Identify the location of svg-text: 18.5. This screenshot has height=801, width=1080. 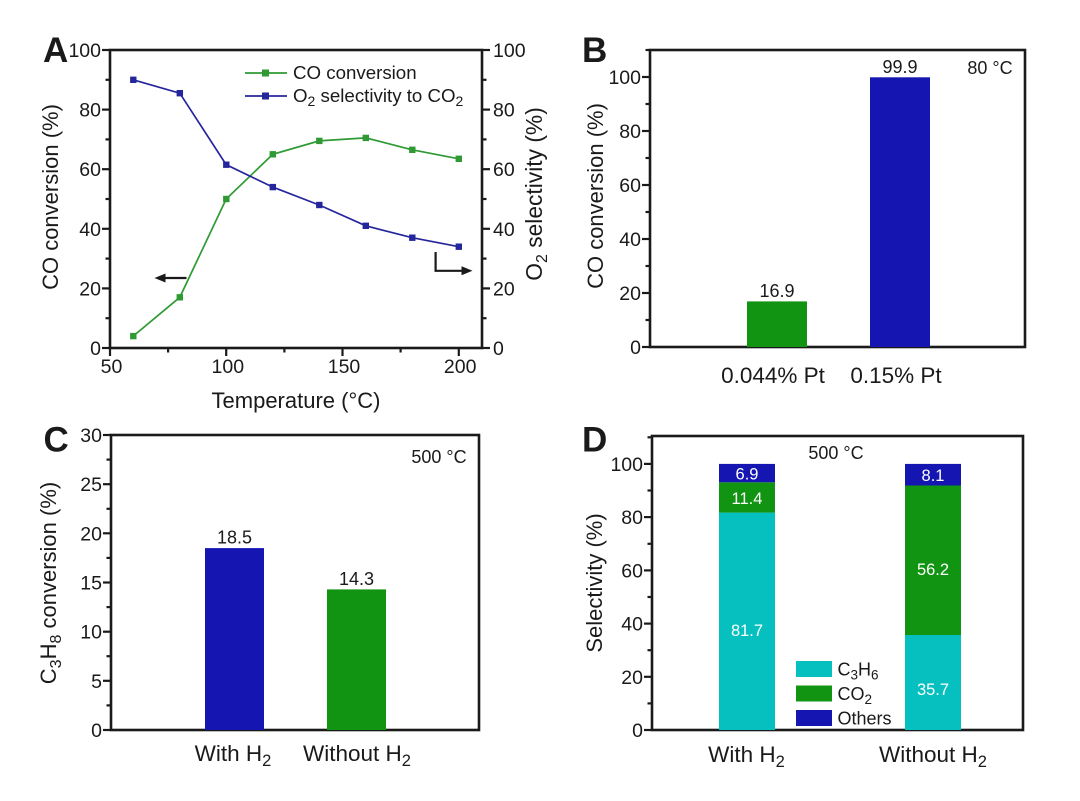
(234, 538).